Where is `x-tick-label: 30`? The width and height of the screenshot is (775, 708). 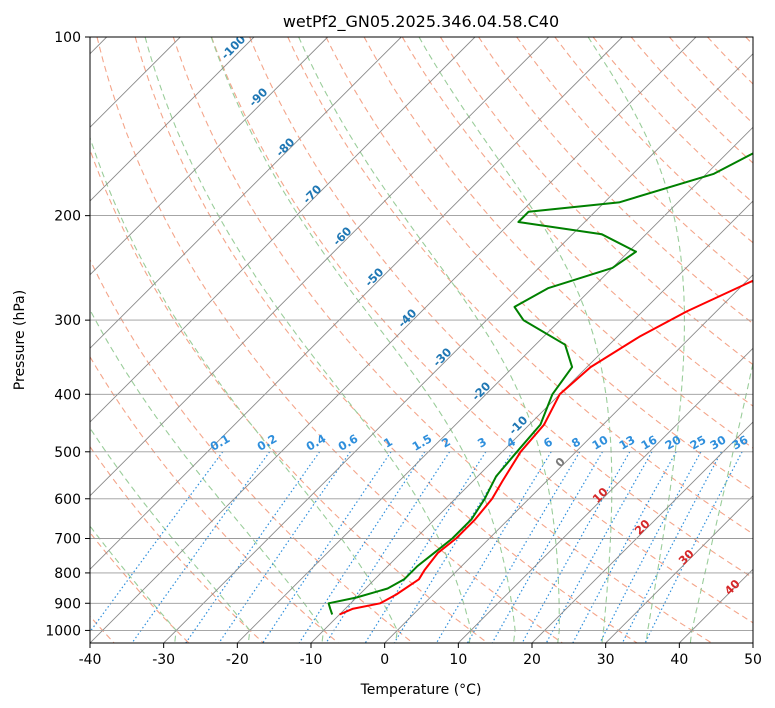 x-tick-label: 30 is located at coordinates (606, 660).